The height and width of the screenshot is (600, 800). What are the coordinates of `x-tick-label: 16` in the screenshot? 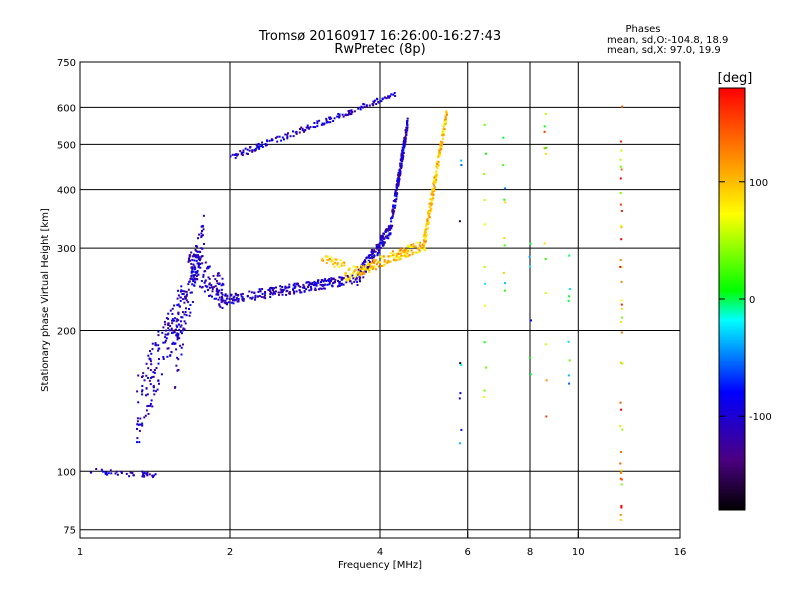 It's located at (680, 552).